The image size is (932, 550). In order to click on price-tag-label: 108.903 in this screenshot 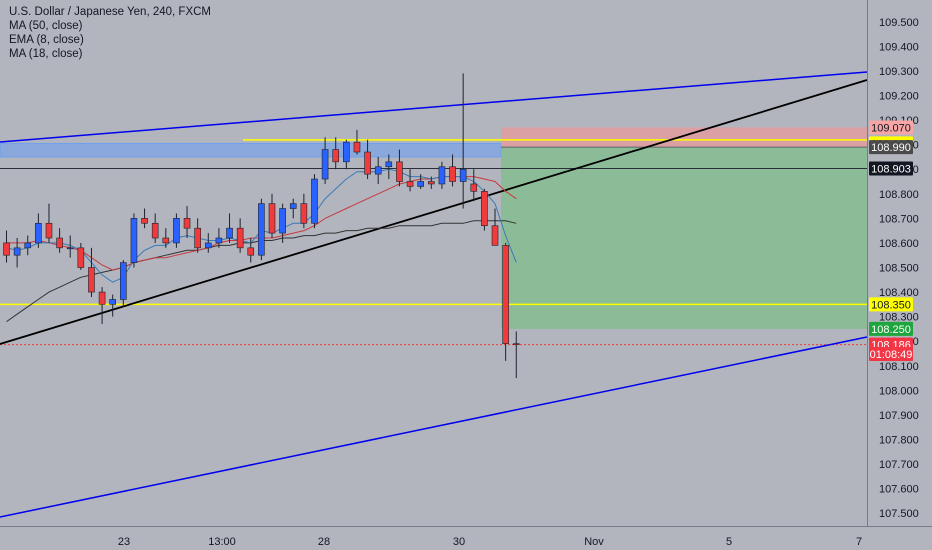, I will do `click(891, 169)`.